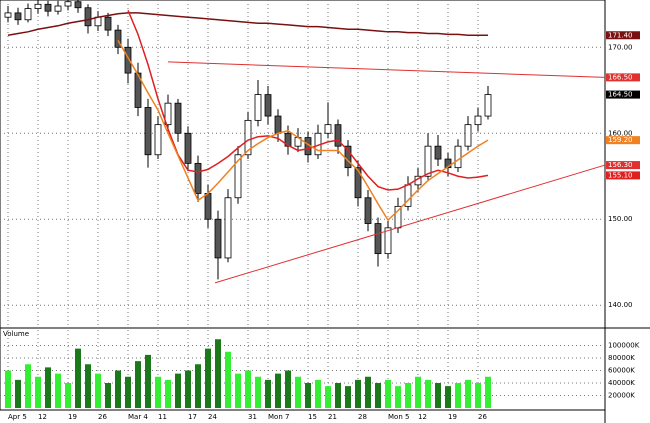 Image resolution: width=650 pixels, height=423 pixels. I want to click on volume-tick-label: 100000K, so click(624, 346).